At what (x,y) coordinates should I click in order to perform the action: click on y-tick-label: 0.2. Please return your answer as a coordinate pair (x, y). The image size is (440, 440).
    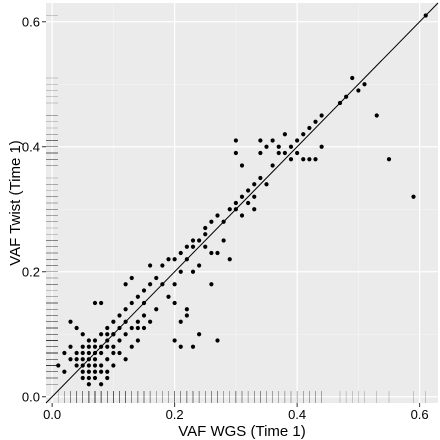
    Looking at the image, I should click on (31, 271).